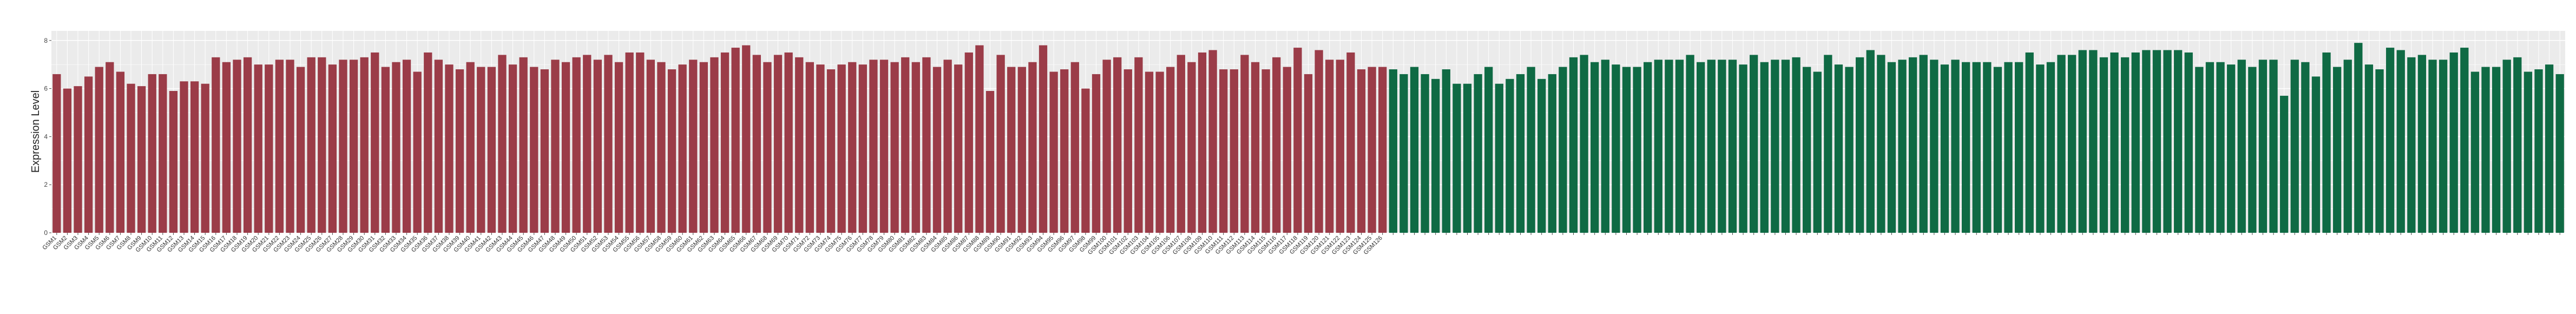 Image resolution: width=2576 pixels, height=314 pixels. I want to click on y-axis-label: Expression Level, so click(36, 131).